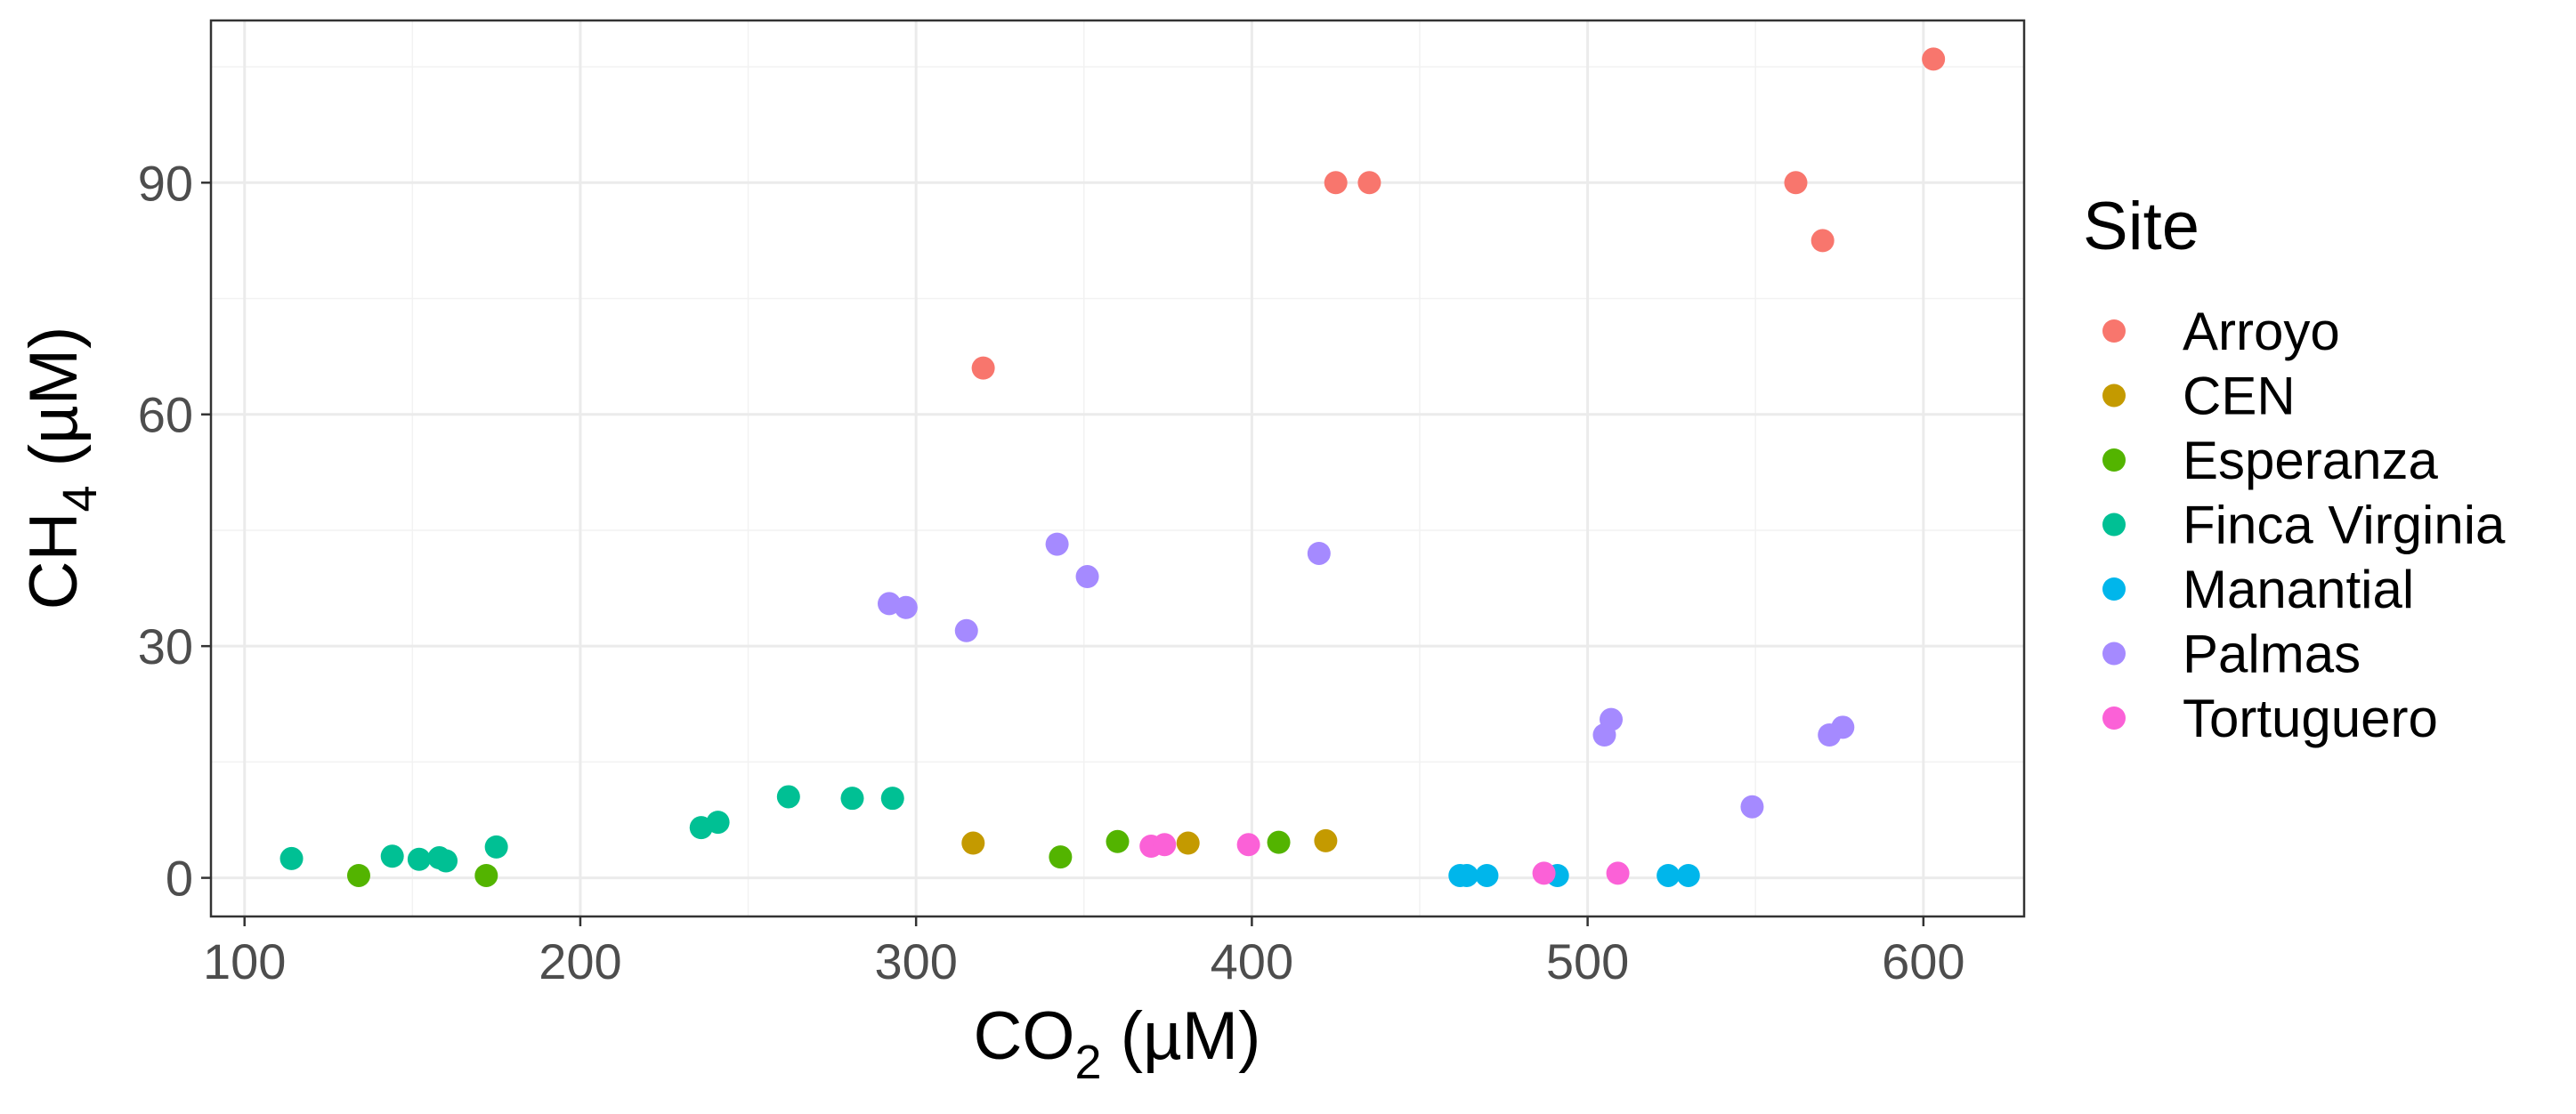 The image size is (2576, 1114). I want to click on x-axis: 100 200 300 400 500 600, so click(1084, 952).